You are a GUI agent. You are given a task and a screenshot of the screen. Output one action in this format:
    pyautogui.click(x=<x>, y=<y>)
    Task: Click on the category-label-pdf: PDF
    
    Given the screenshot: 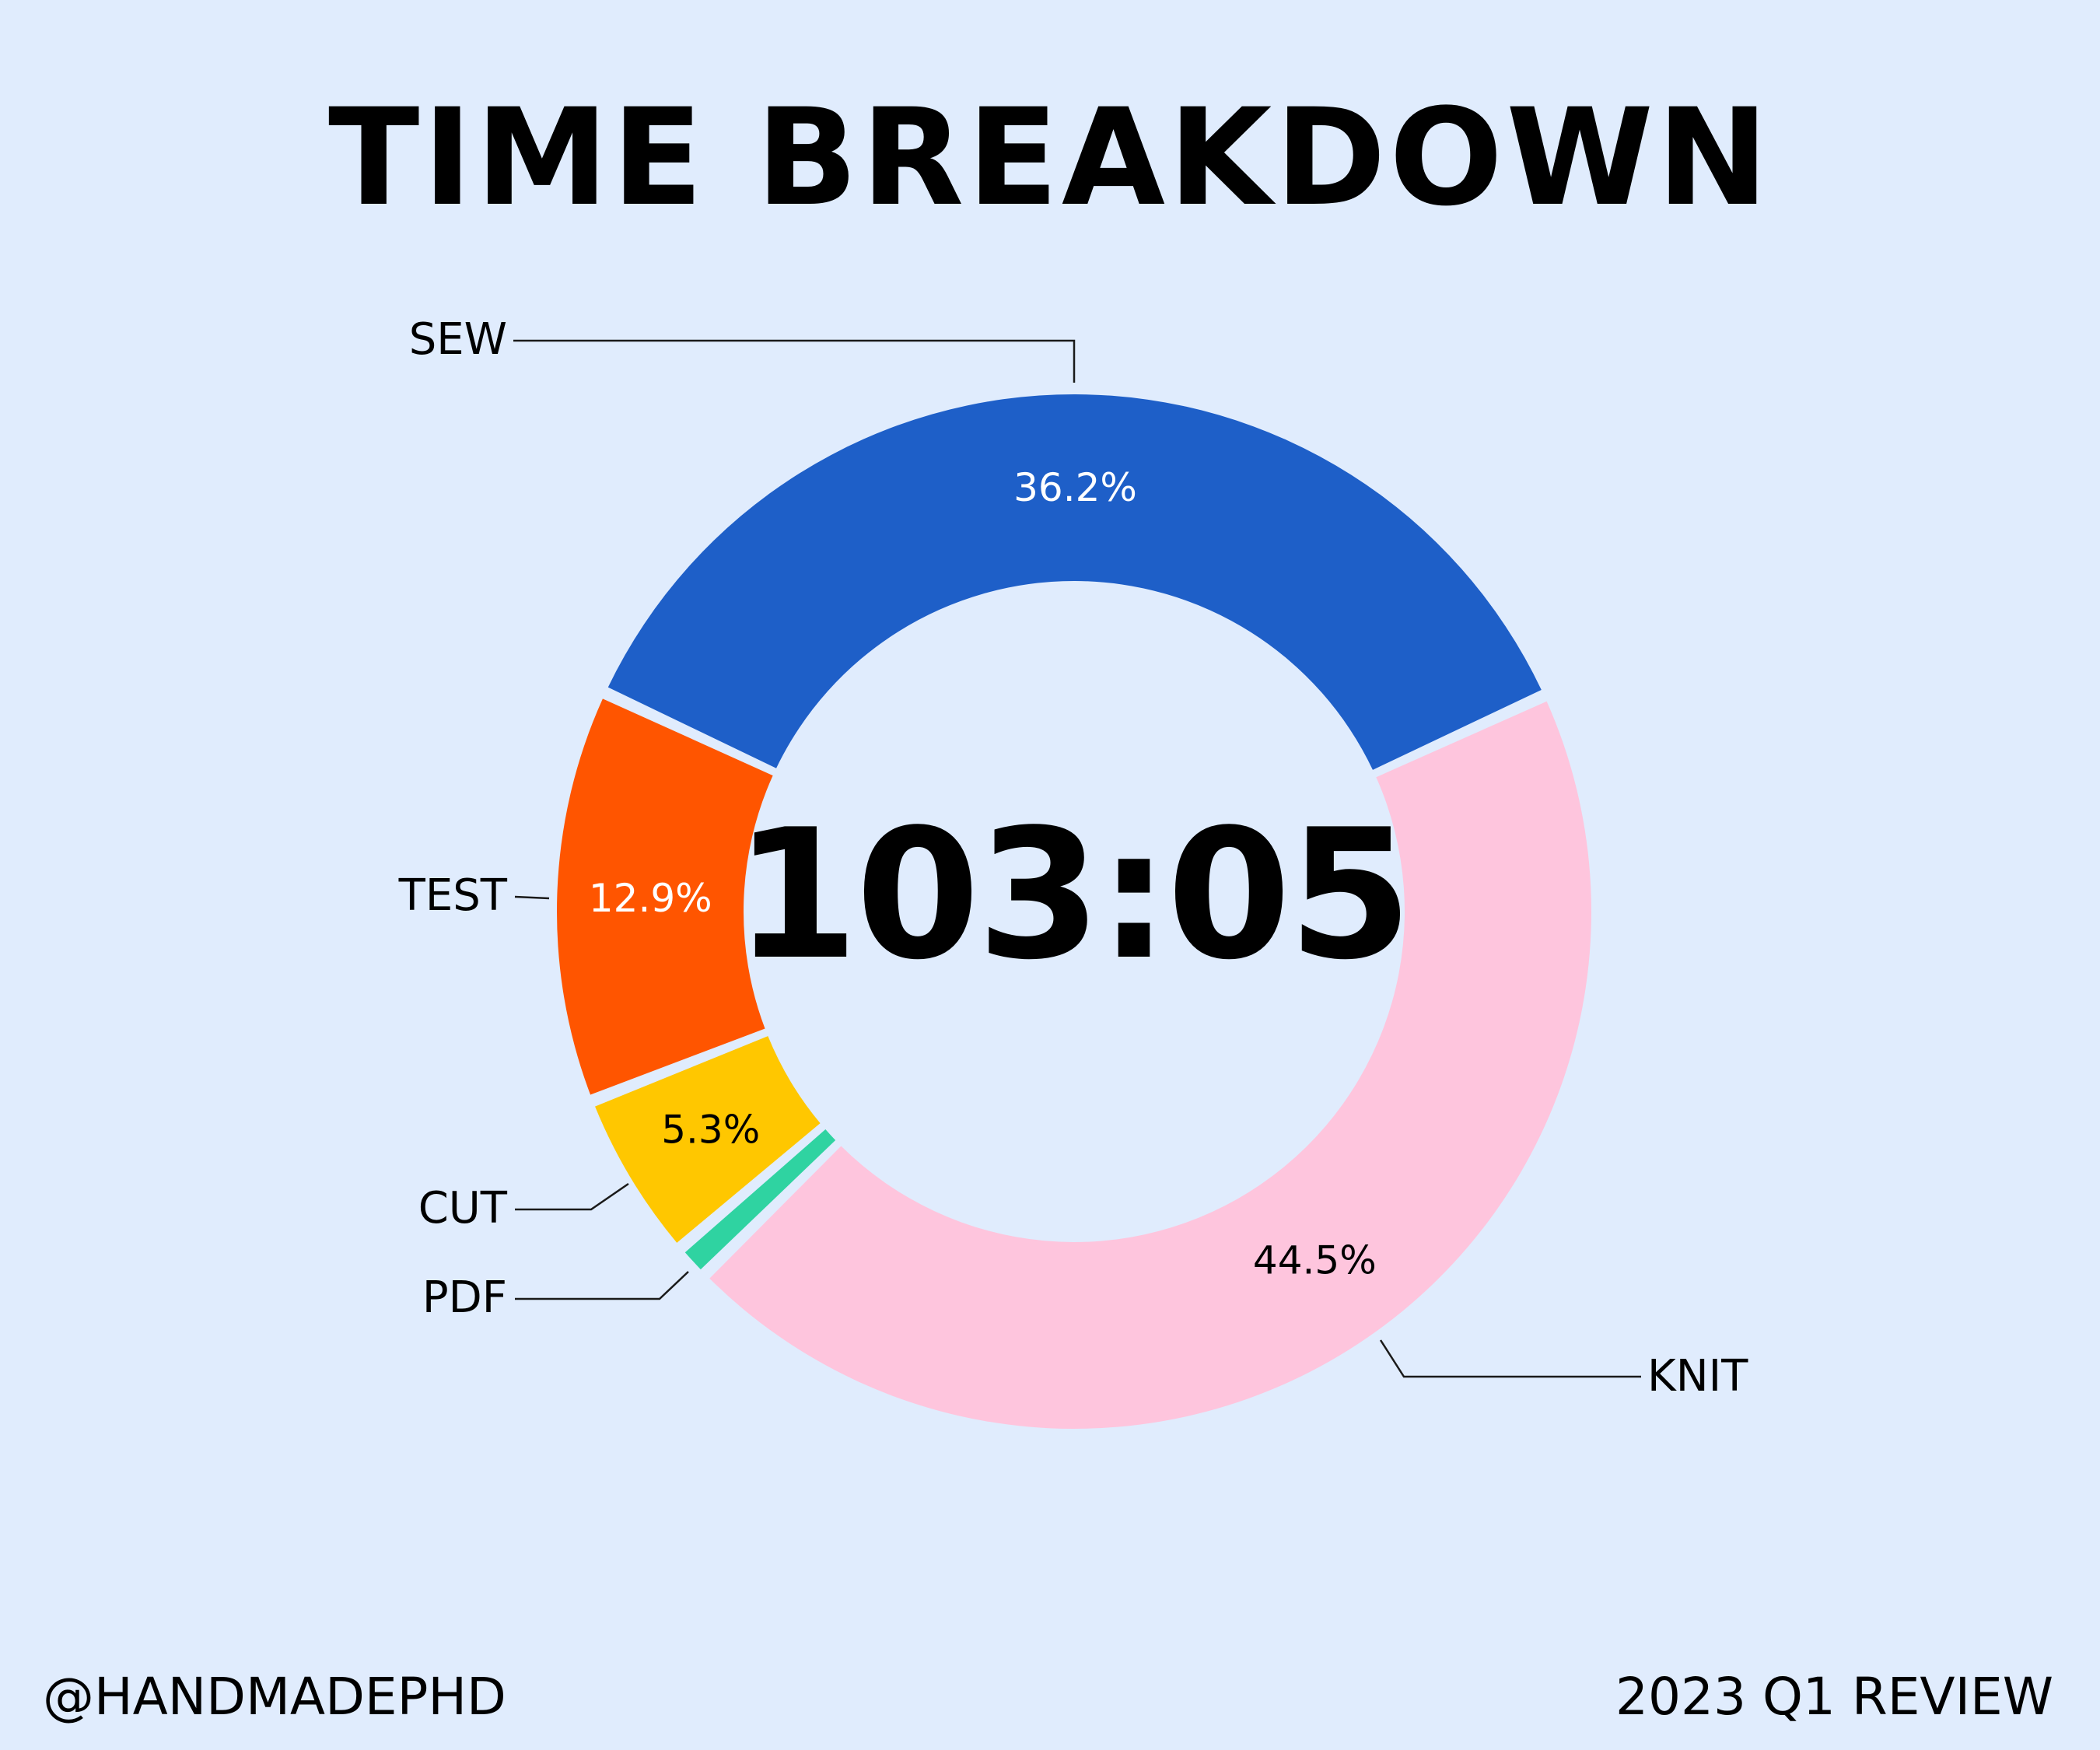 What is the action you would take?
    pyautogui.click(x=465, y=1297)
    